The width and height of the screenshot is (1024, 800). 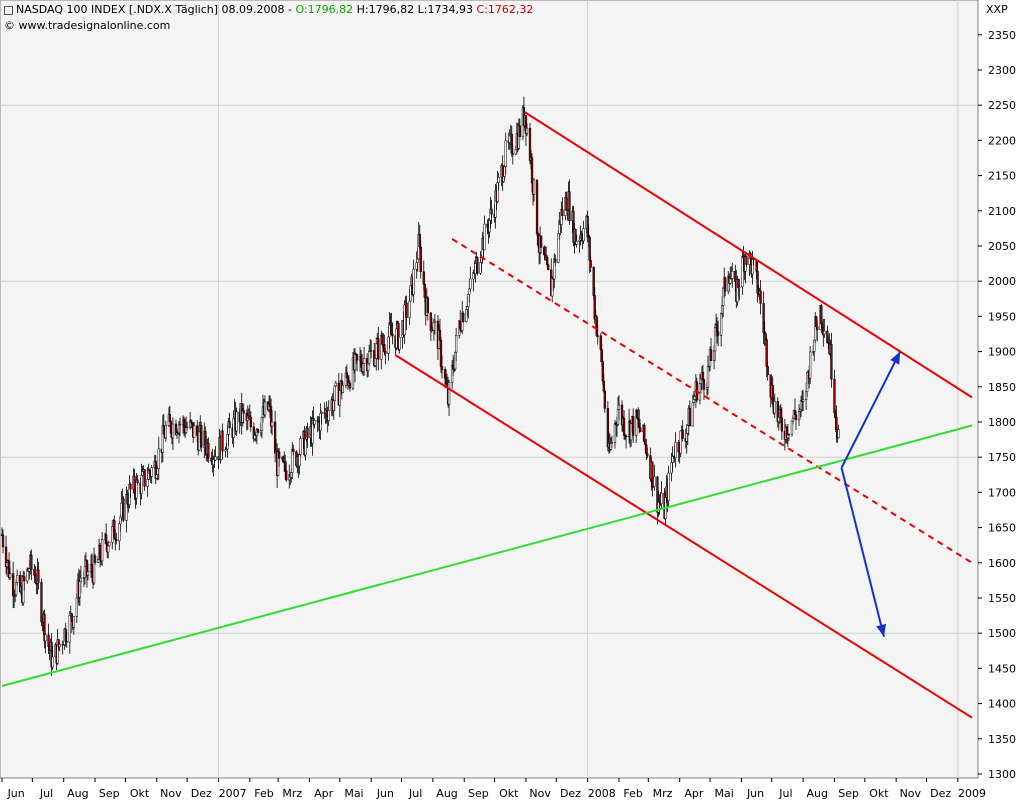 What do you see at coordinates (1002, 528) in the screenshot?
I see `y-tick-label: 1650` at bounding box center [1002, 528].